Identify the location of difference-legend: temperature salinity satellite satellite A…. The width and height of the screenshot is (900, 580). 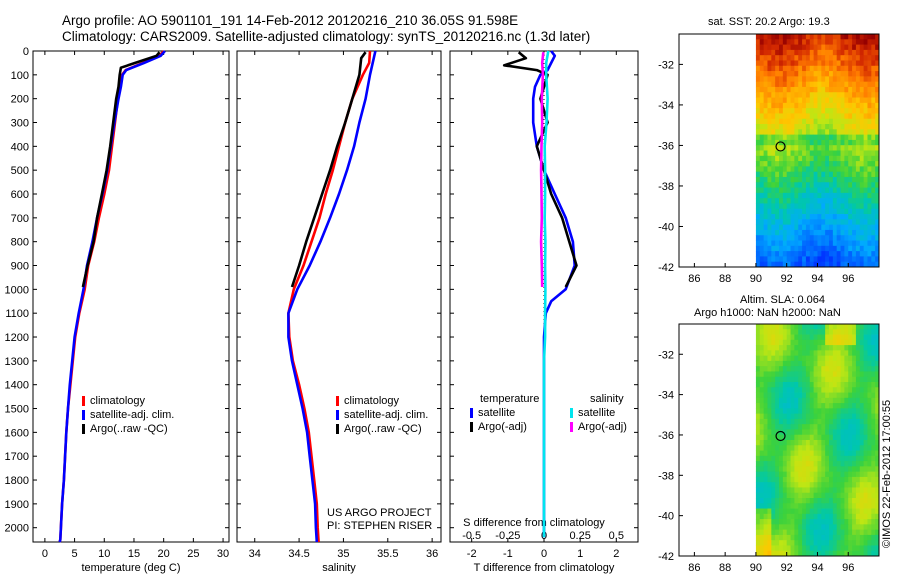
(560, 413).